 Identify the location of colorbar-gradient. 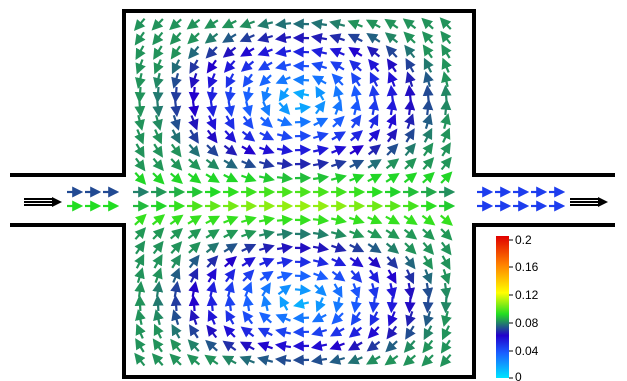
(502, 307).